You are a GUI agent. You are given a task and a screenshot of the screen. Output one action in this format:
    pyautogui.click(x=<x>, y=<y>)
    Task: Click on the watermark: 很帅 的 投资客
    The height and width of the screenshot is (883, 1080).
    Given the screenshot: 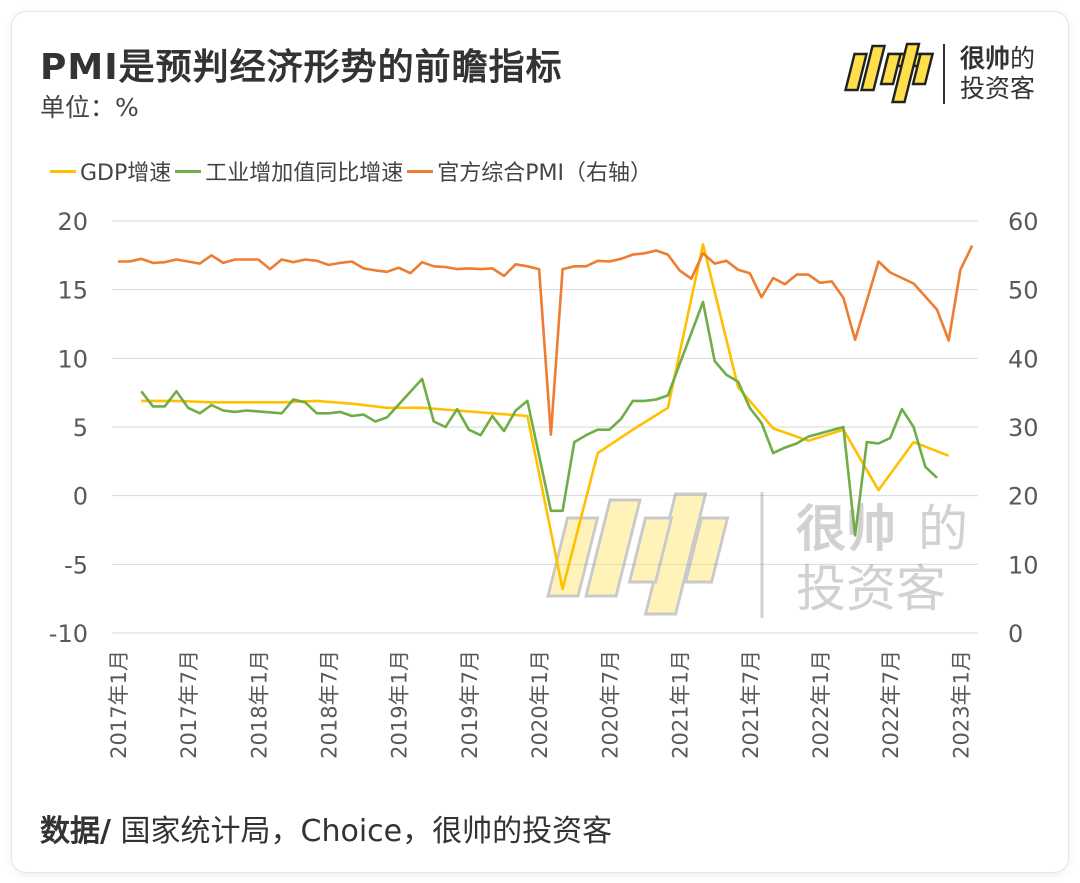 What is the action you would take?
    pyautogui.click(x=757, y=555)
    